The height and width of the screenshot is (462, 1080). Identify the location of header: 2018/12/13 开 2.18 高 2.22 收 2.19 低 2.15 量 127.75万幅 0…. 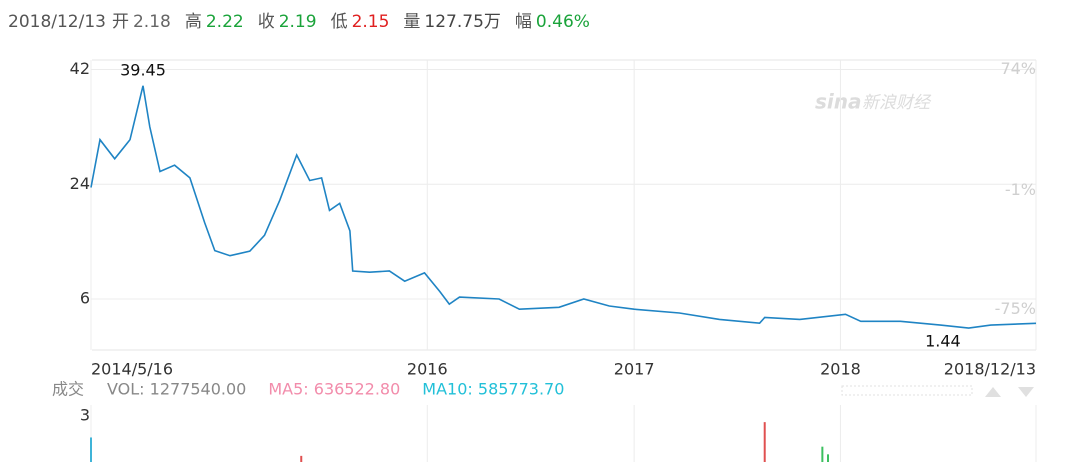
(306, 19).